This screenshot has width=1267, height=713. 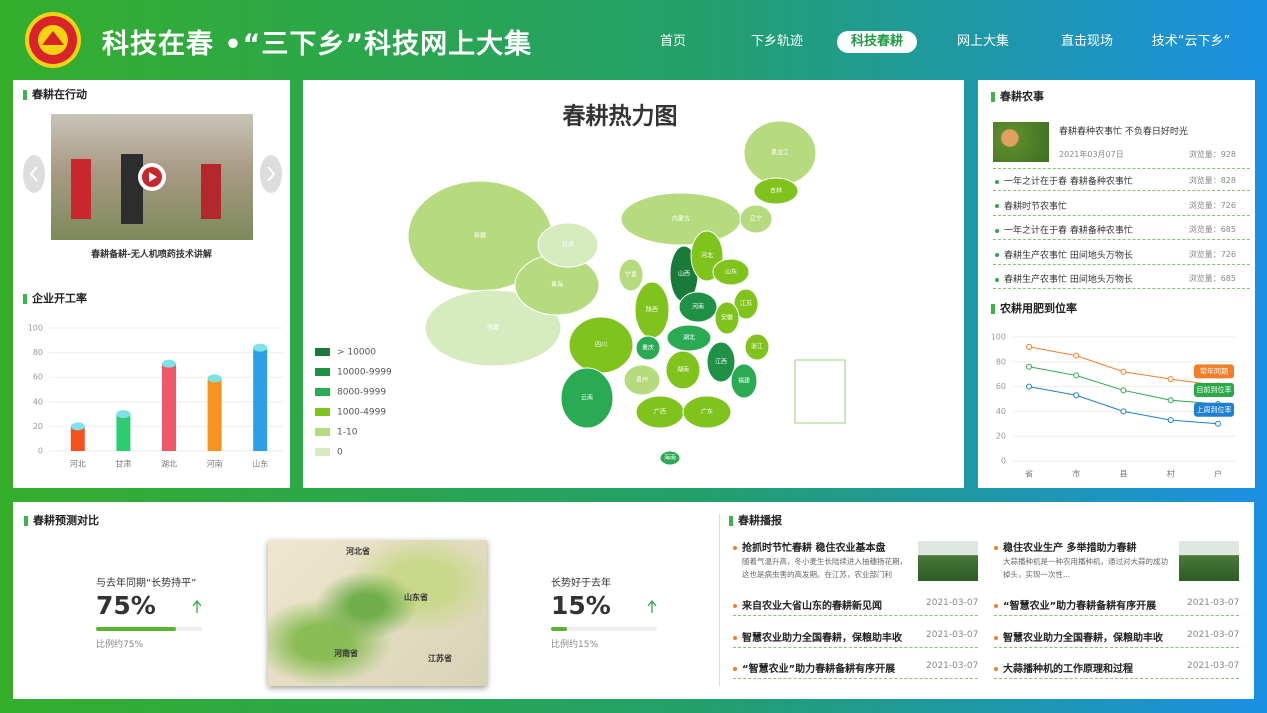 What do you see at coordinates (707, 256) in the screenshot?
I see `province-label: 河北` at bounding box center [707, 256].